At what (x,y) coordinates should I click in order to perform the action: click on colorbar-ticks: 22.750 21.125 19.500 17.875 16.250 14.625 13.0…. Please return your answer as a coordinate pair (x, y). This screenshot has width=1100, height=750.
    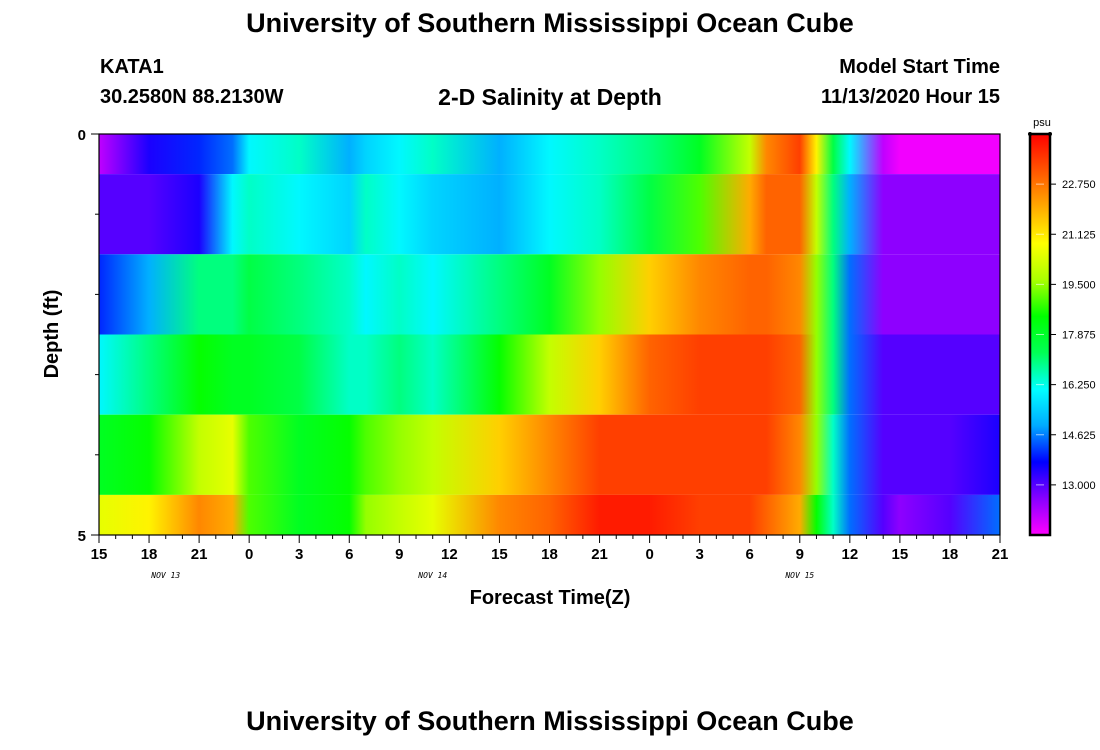
    Looking at the image, I should click on (1062, 312).